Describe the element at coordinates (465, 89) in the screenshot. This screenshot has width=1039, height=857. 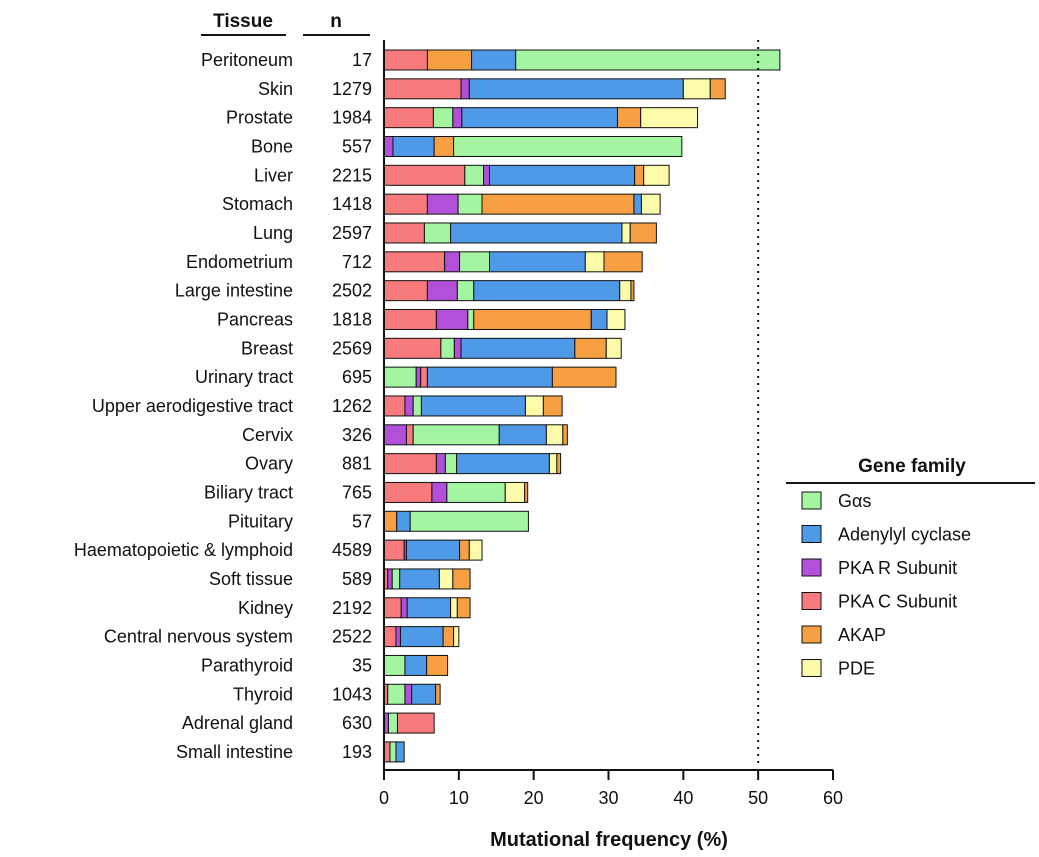
I see `bar-segment-skin-pkar` at that location.